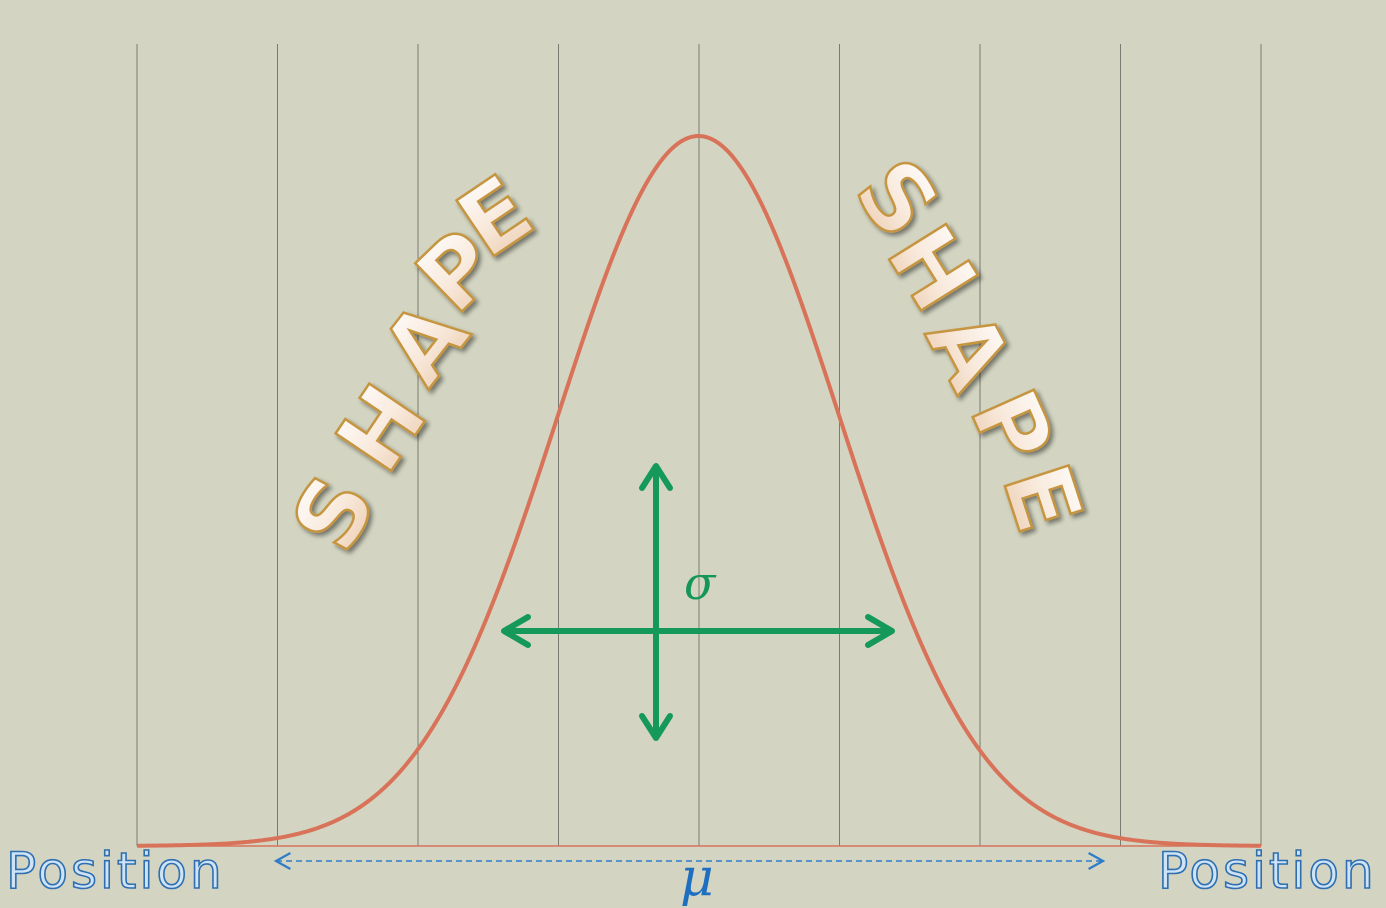 This screenshot has width=1386, height=908. What do you see at coordinates (880, 631) in the screenshot?
I see `sigma-arrowhead-right` at bounding box center [880, 631].